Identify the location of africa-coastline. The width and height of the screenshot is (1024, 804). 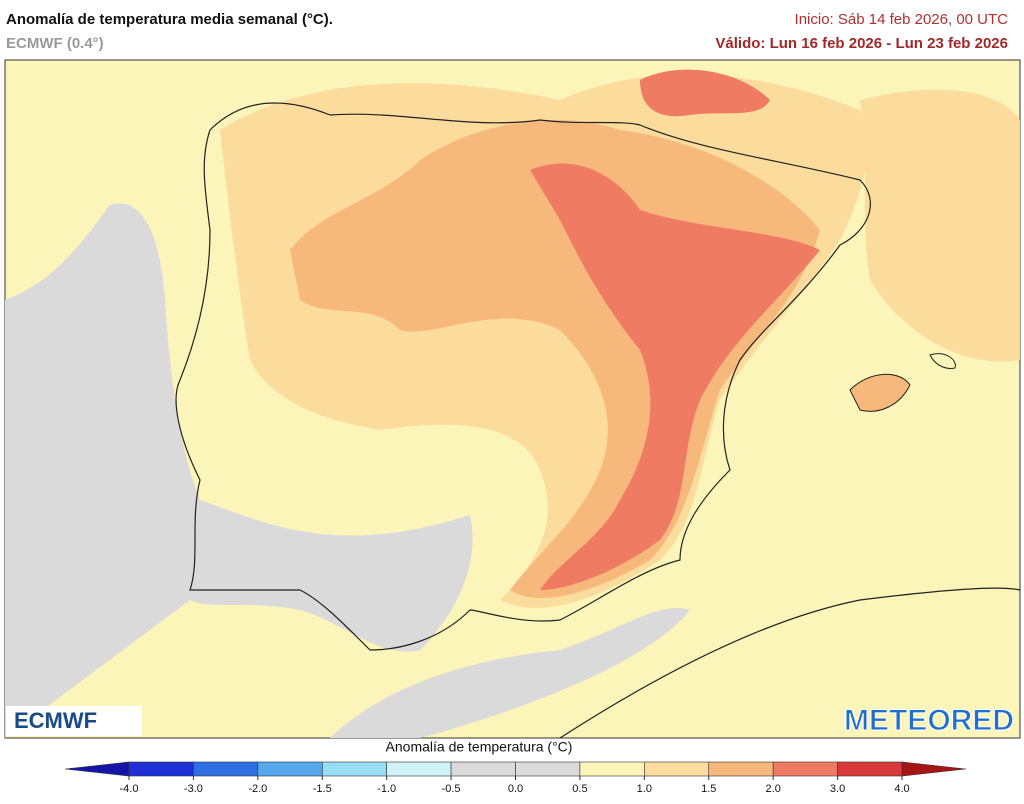
(790, 663).